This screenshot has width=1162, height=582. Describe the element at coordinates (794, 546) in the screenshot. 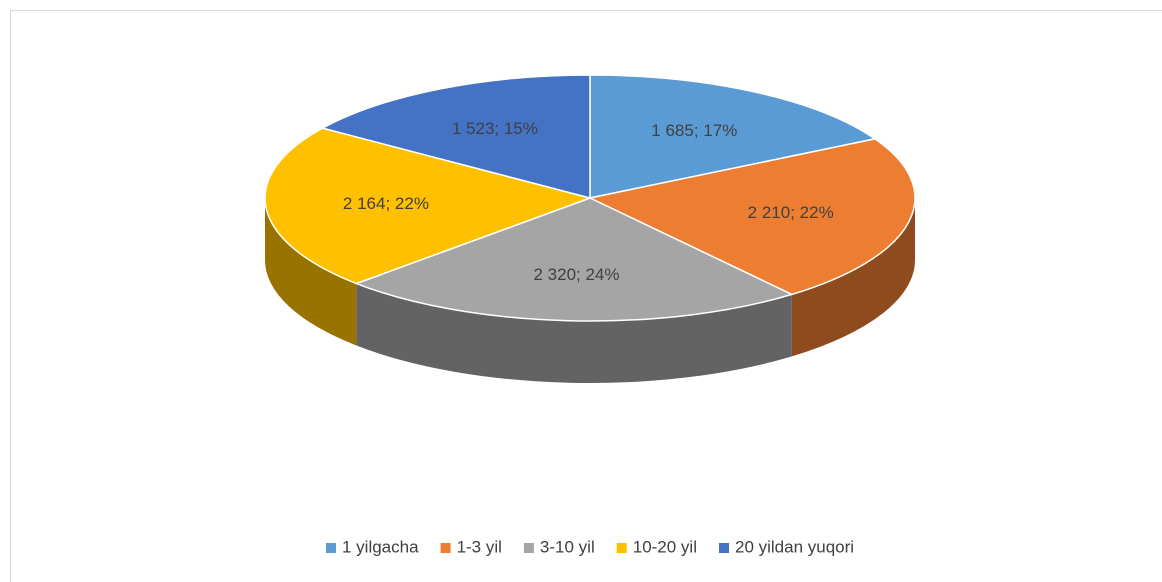

I see `legend-label: 20 yildan yuqori` at that location.